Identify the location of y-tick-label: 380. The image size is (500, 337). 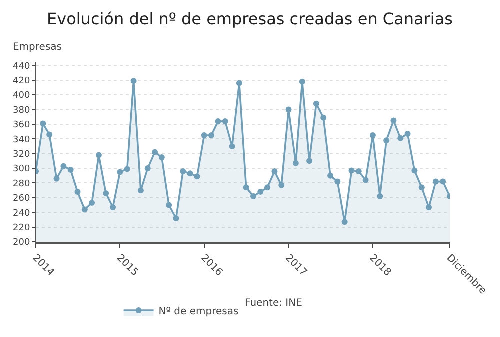
(21, 111).